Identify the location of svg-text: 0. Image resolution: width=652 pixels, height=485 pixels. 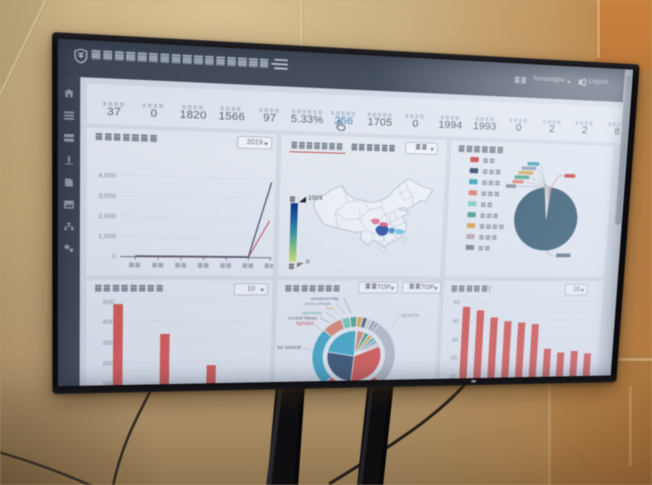
(114, 256).